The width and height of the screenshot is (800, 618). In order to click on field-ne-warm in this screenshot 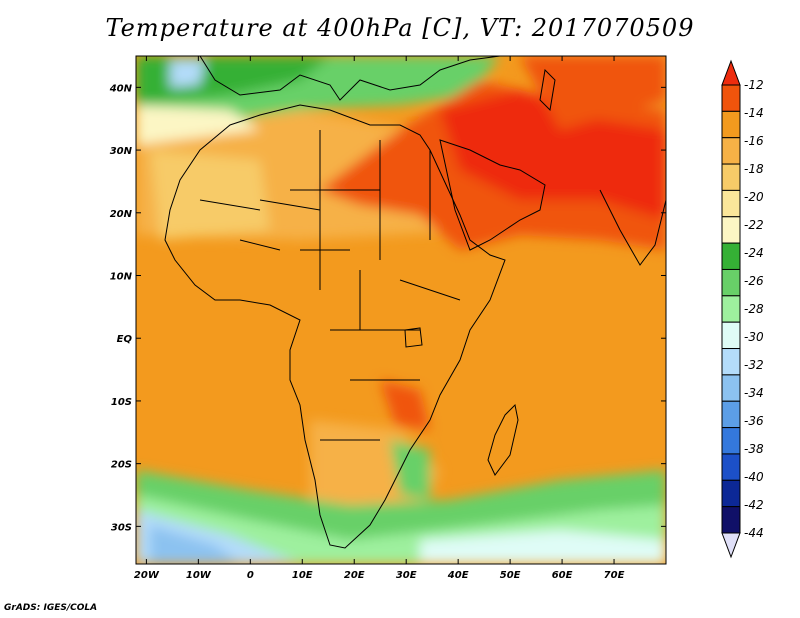, I will do `click(593, 93)`.